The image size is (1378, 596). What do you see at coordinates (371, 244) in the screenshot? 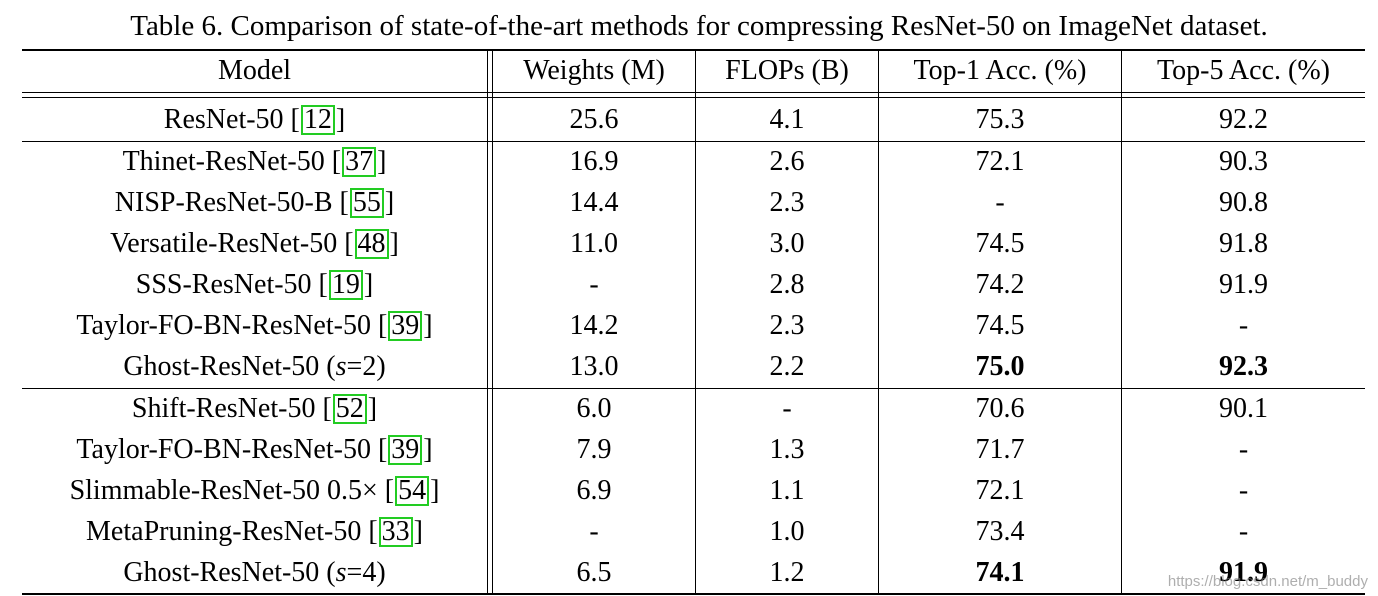
I see `citation-link: 48` at bounding box center [371, 244].